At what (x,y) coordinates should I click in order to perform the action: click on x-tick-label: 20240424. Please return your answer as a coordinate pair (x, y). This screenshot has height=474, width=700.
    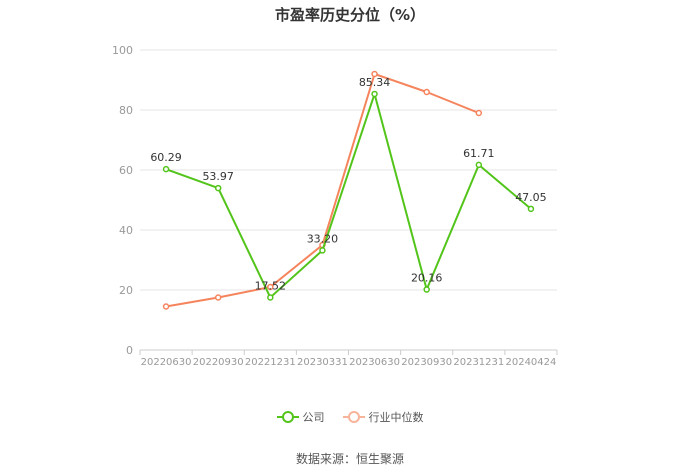
    Looking at the image, I should click on (530, 362).